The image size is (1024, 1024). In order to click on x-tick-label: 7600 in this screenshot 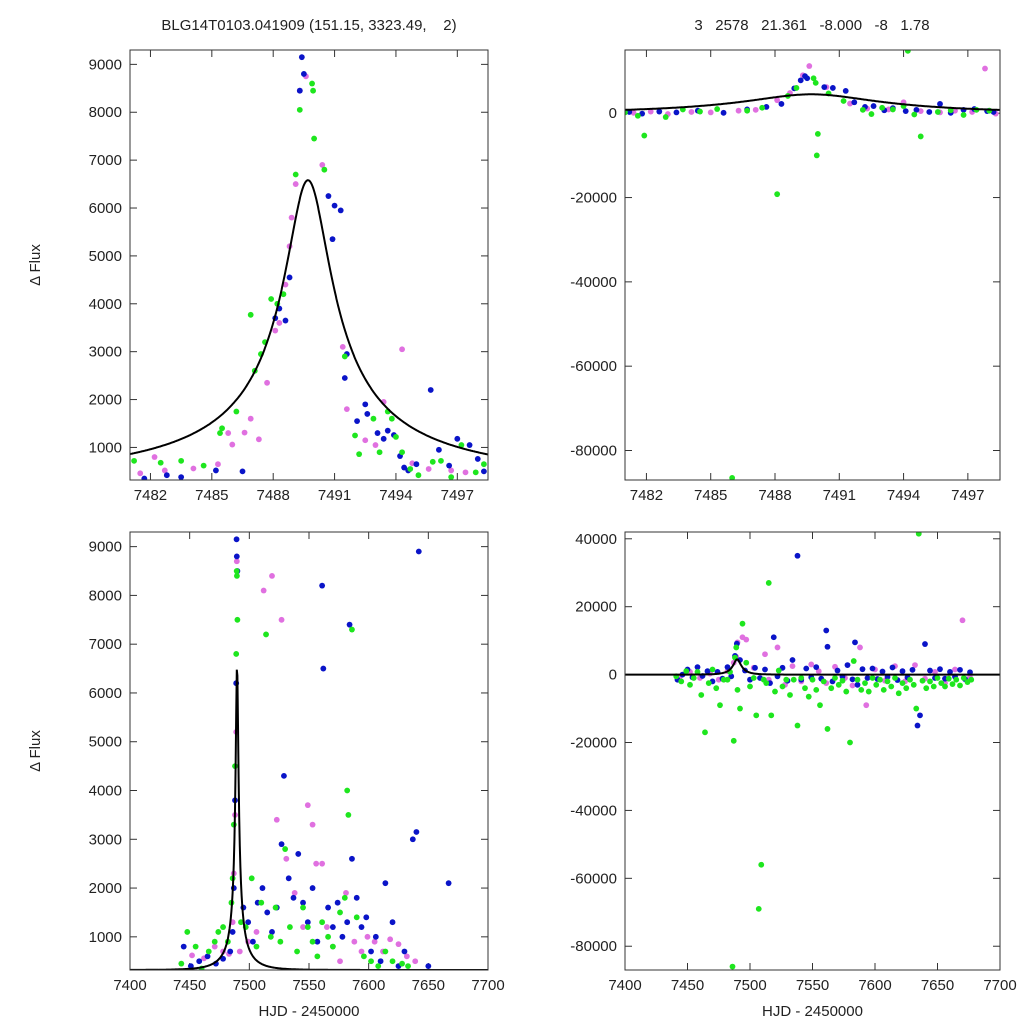, I will do `click(368, 985)`.